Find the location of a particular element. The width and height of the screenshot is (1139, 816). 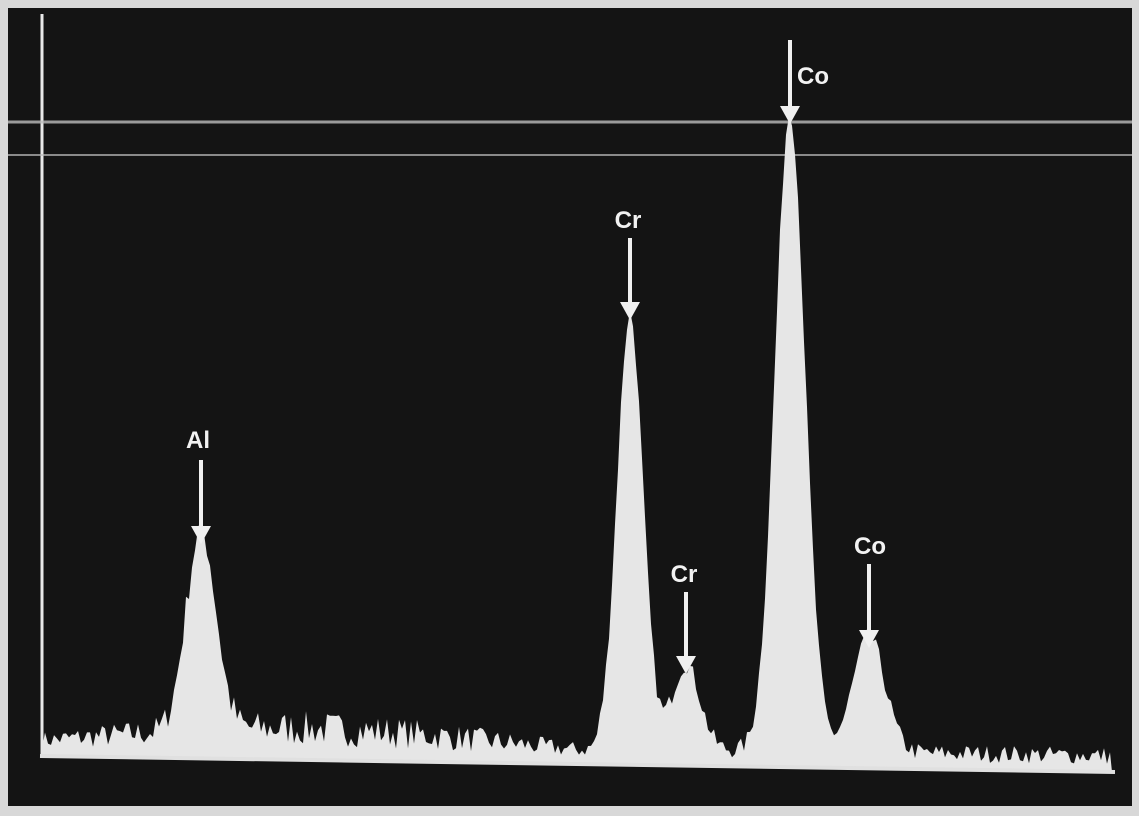

peak-label: Al is located at coordinates (198, 440).